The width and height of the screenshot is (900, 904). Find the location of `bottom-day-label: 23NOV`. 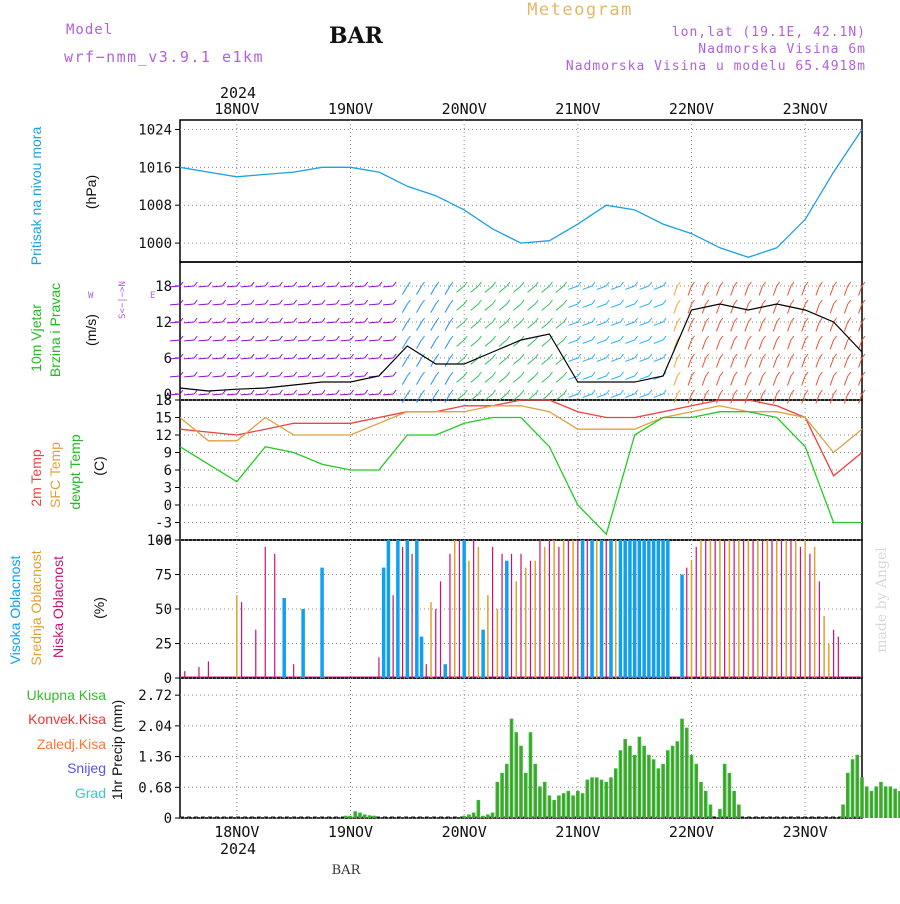

bottom-day-label: 23NOV is located at coordinates (805, 832).